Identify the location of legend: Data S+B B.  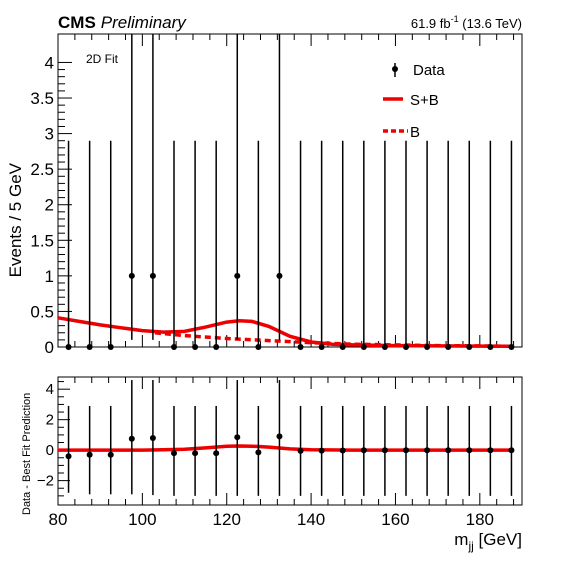
(414, 101).